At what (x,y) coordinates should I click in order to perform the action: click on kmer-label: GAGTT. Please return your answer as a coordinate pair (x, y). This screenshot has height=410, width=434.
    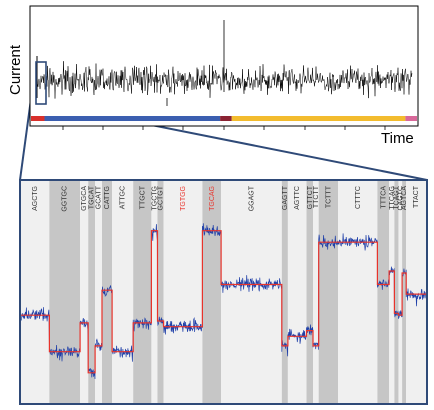
    Looking at the image, I should click on (285, 197).